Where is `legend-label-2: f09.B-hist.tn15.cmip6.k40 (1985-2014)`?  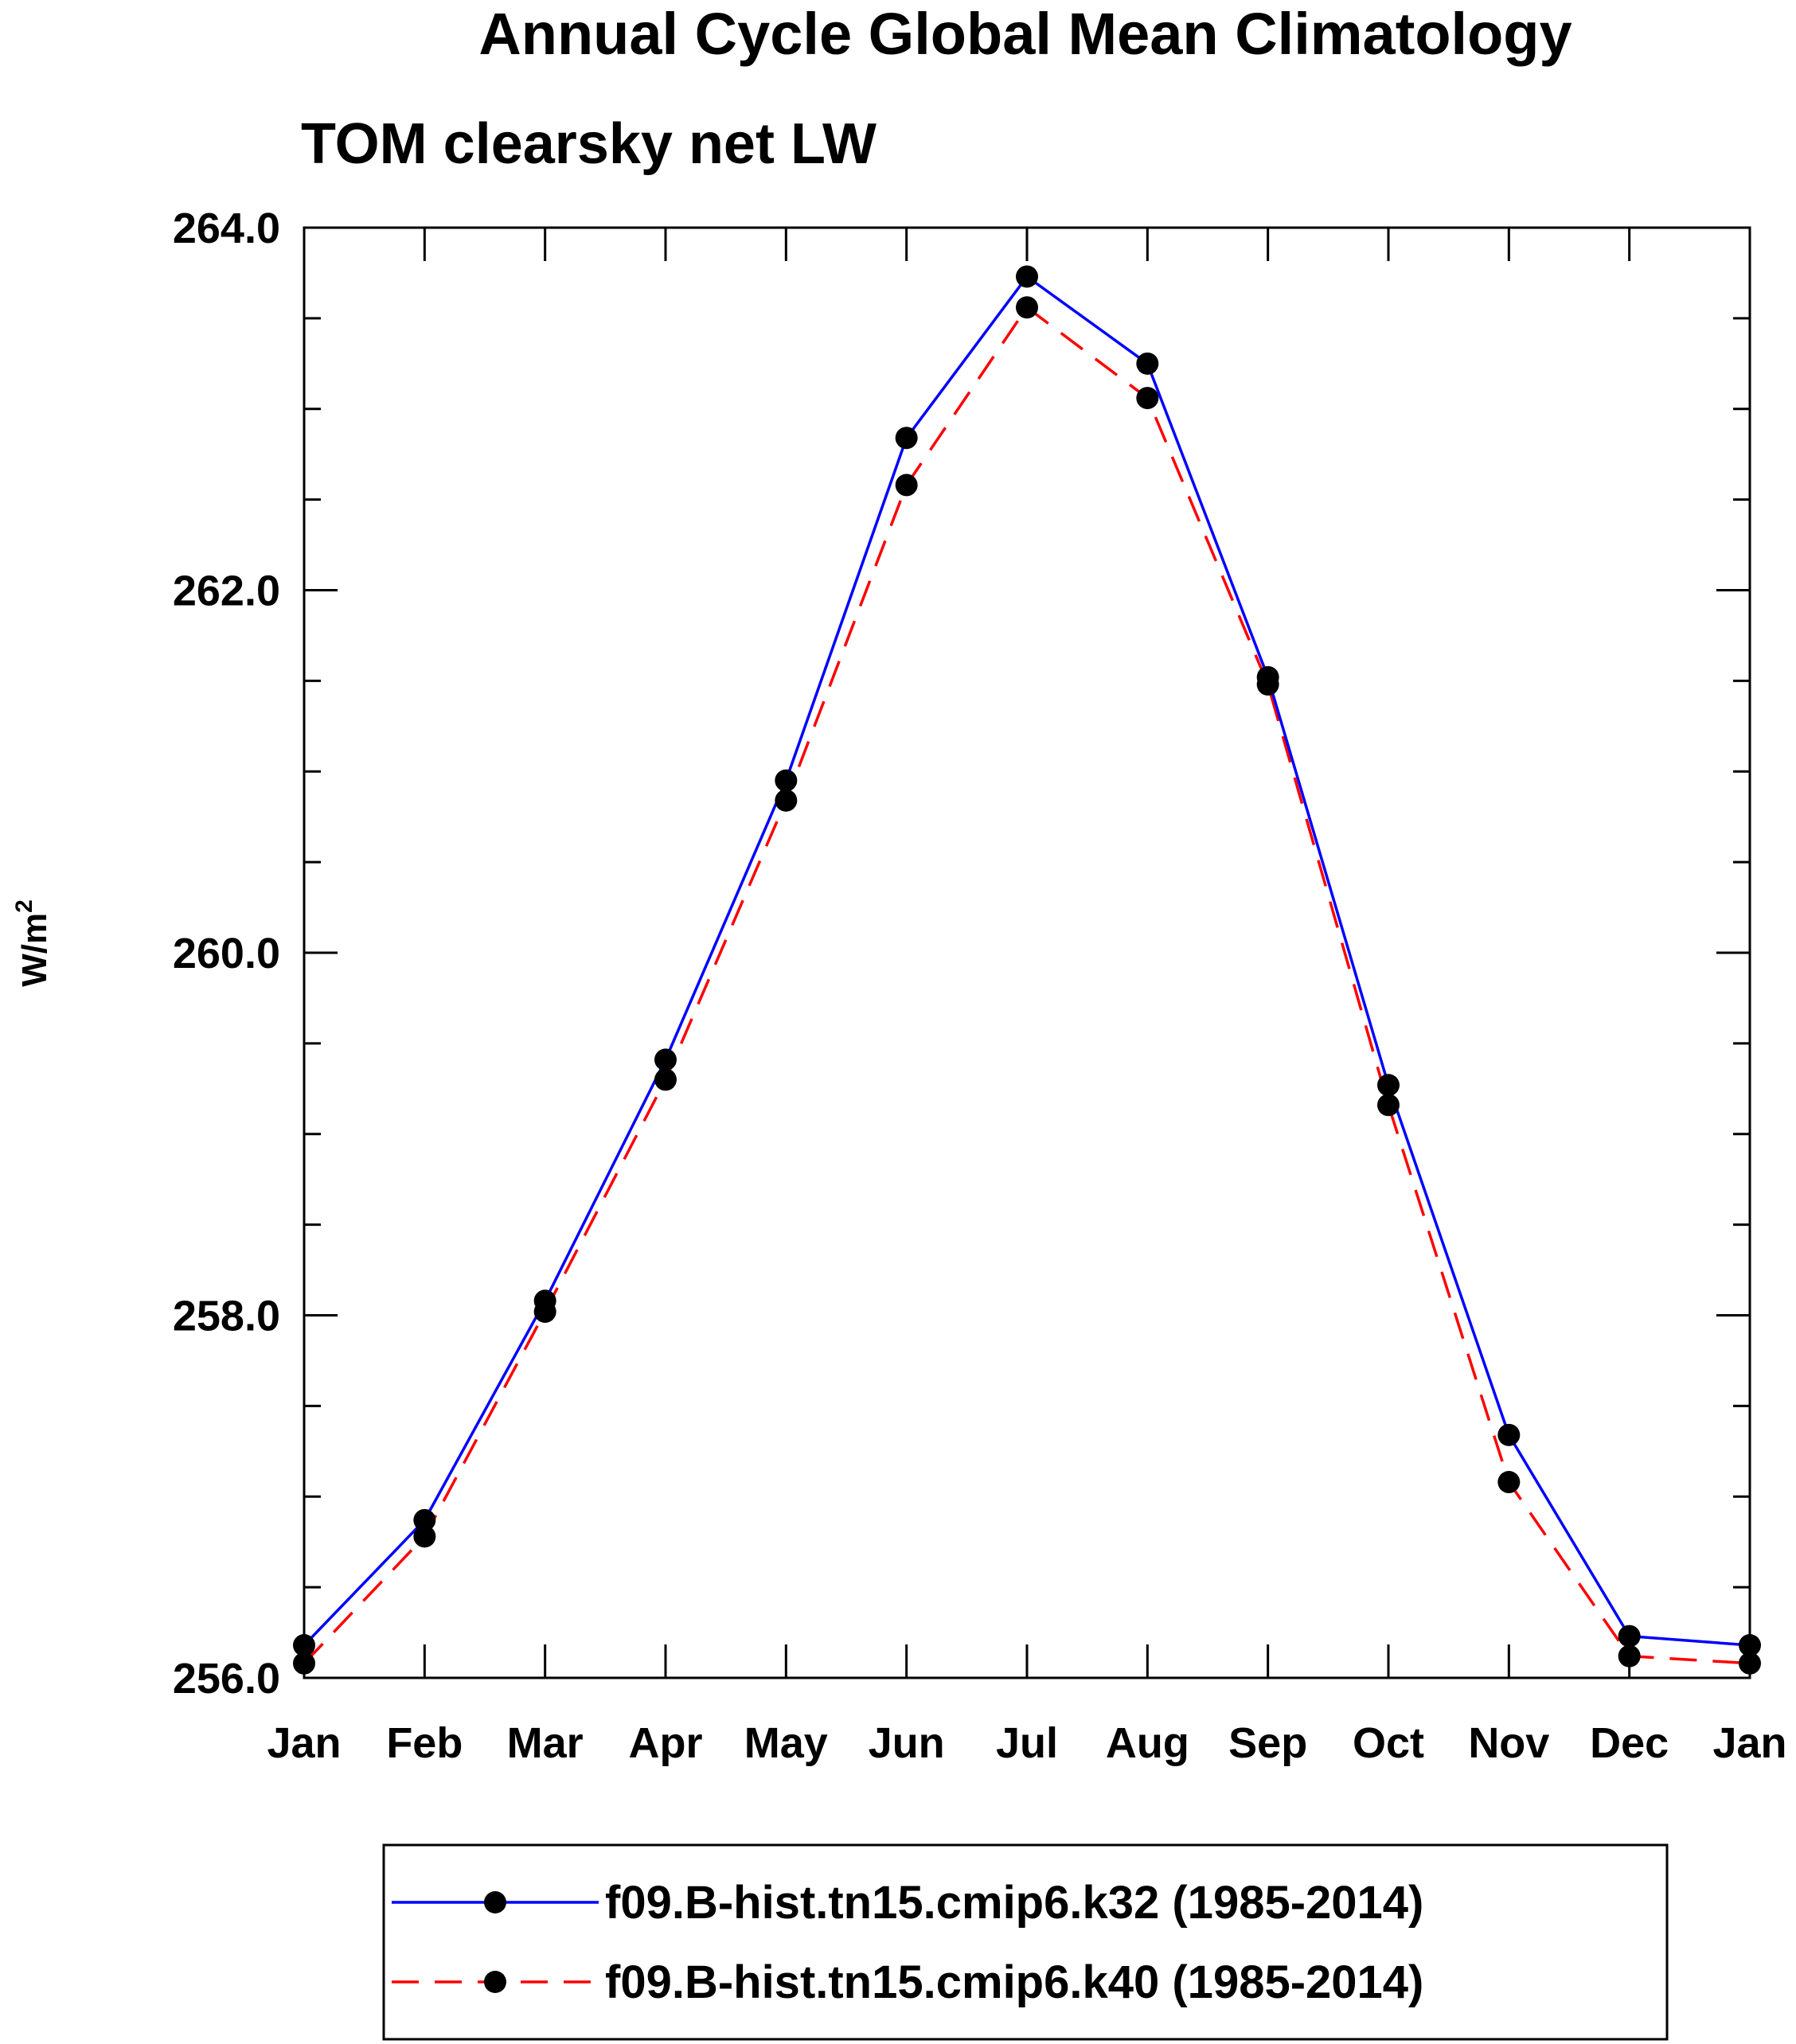 legend-label-2: f09.B-hist.tn15.cmip6.k40 (1985-2014) is located at coordinates (1014, 1982).